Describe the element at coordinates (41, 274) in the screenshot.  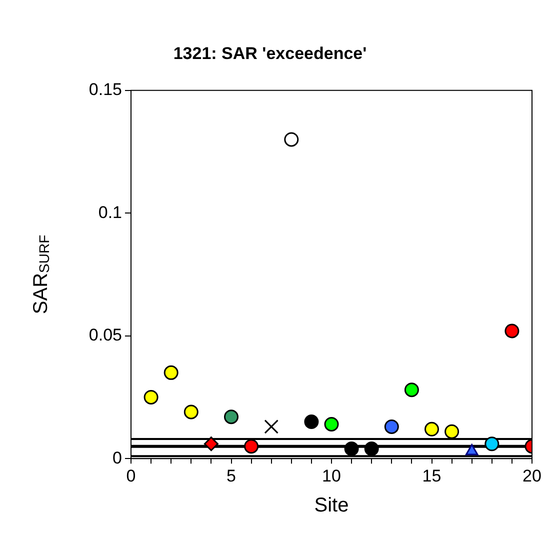
I see `y-axis-title: SARSURF` at that location.